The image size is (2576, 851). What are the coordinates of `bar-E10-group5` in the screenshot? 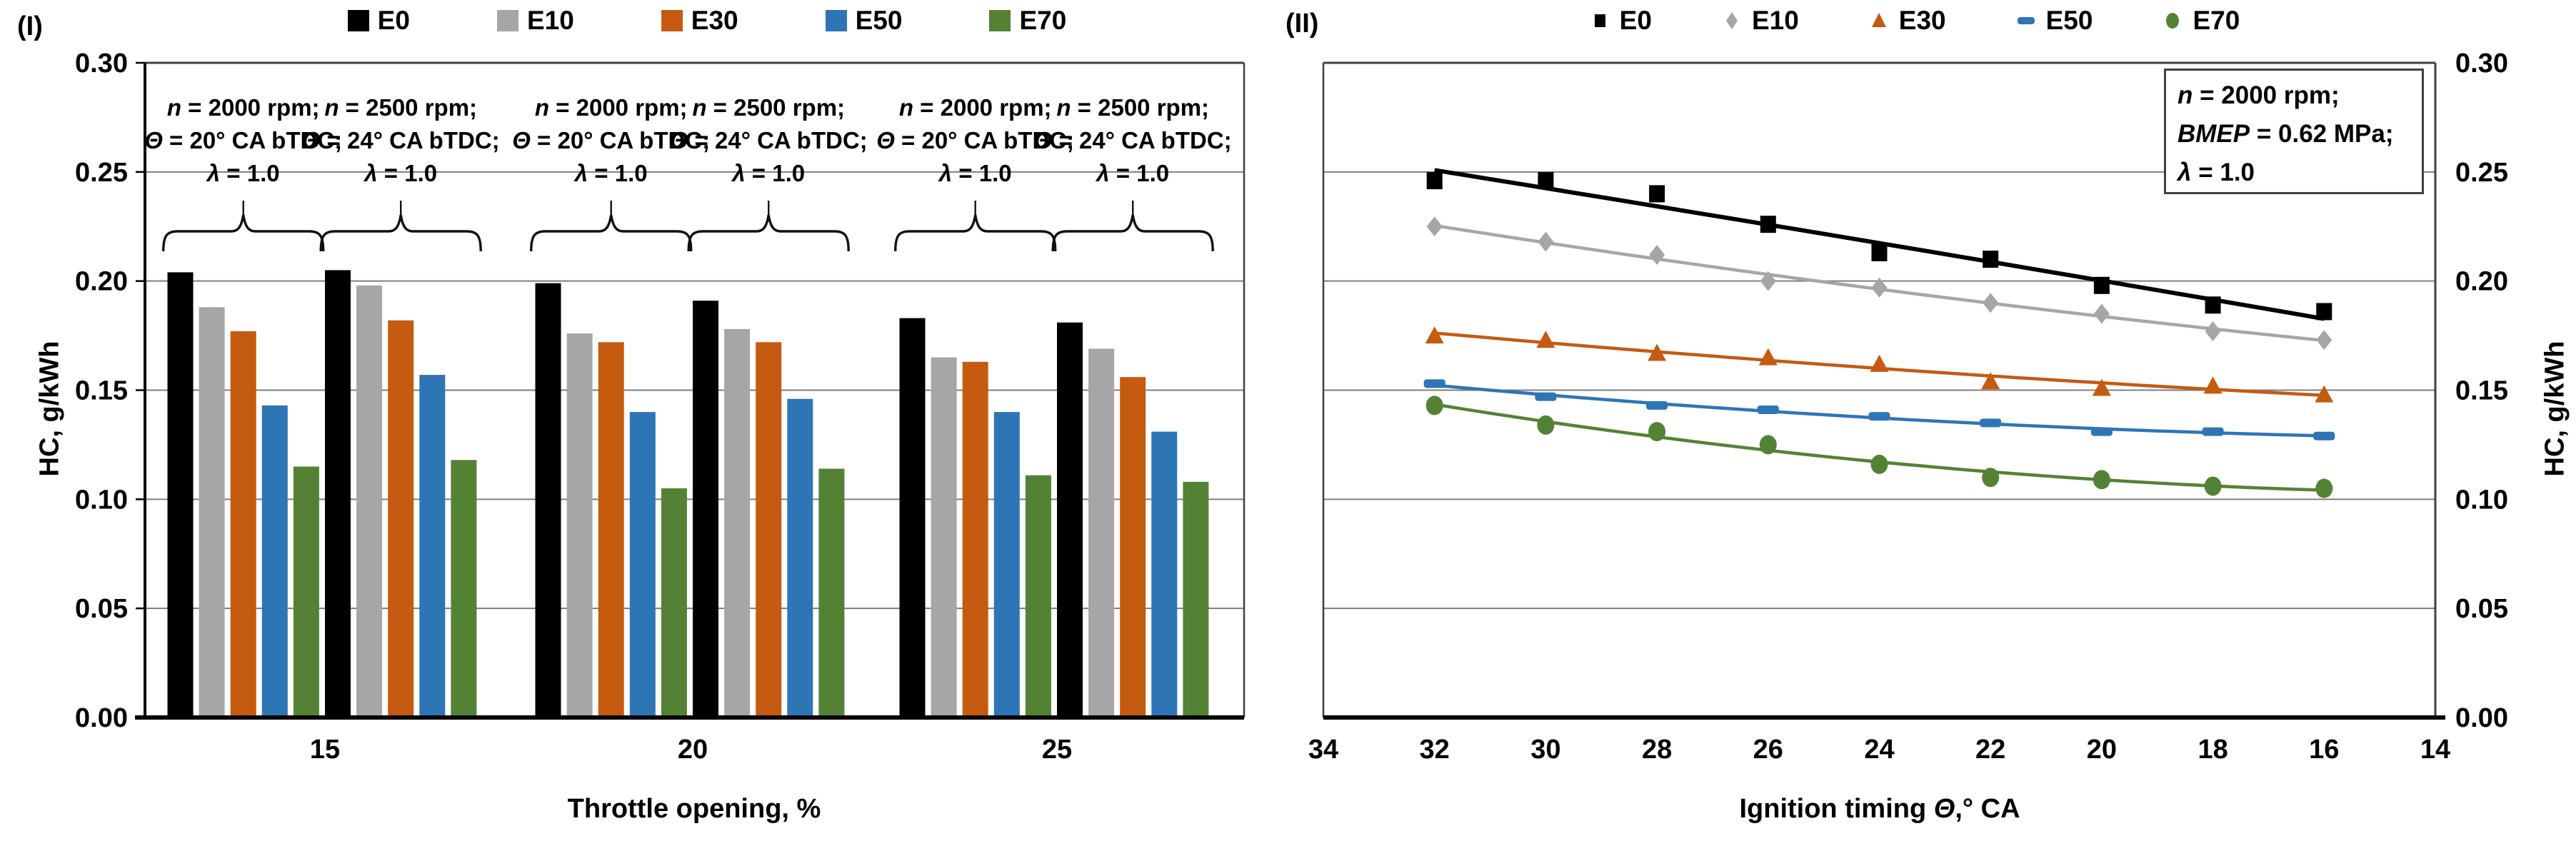 It's located at (944, 537).